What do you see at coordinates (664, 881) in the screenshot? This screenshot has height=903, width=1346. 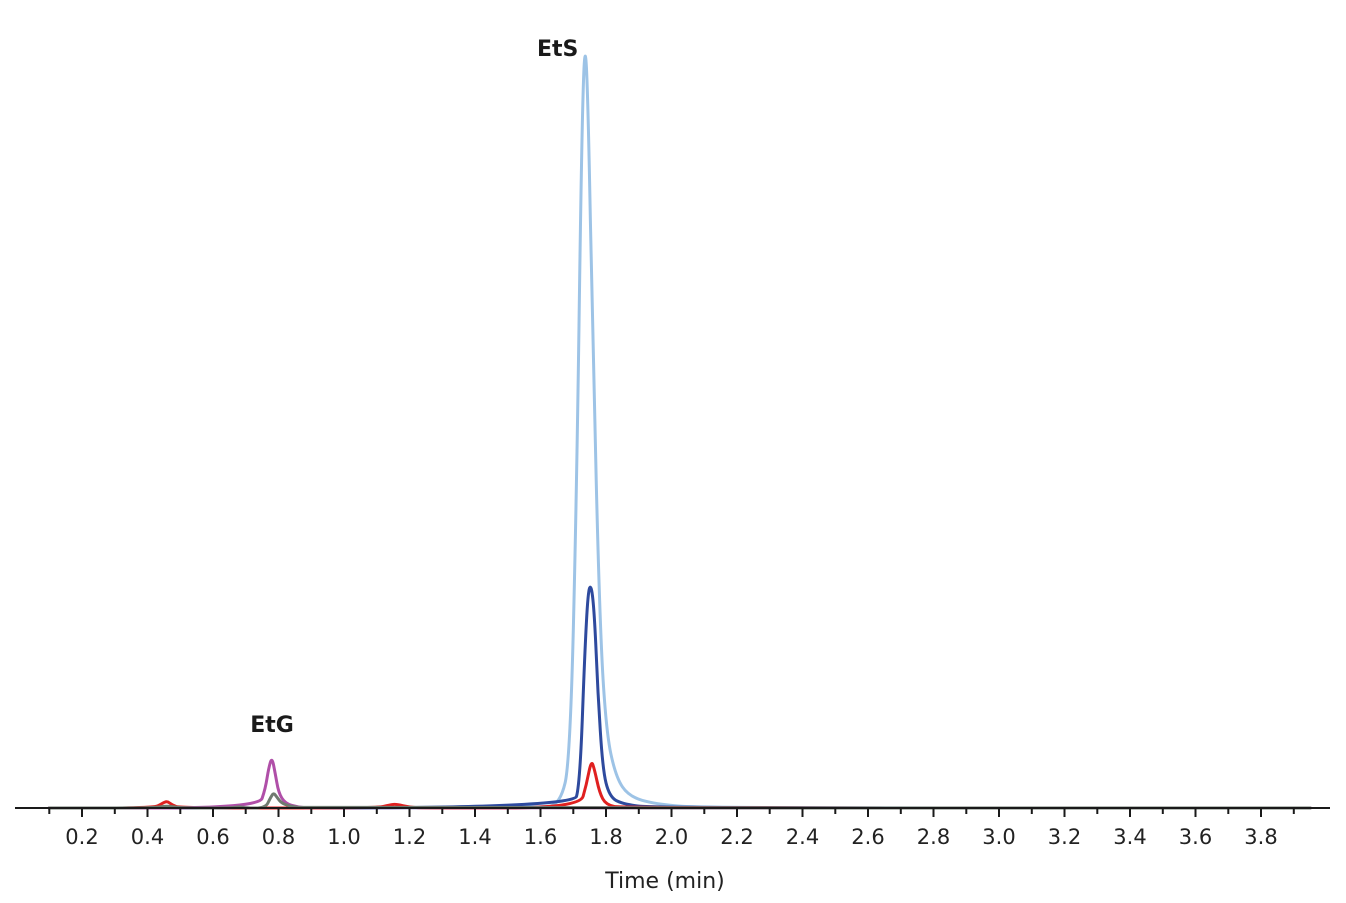 I see `x-axis-title: Time (min)` at bounding box center [664, 881].